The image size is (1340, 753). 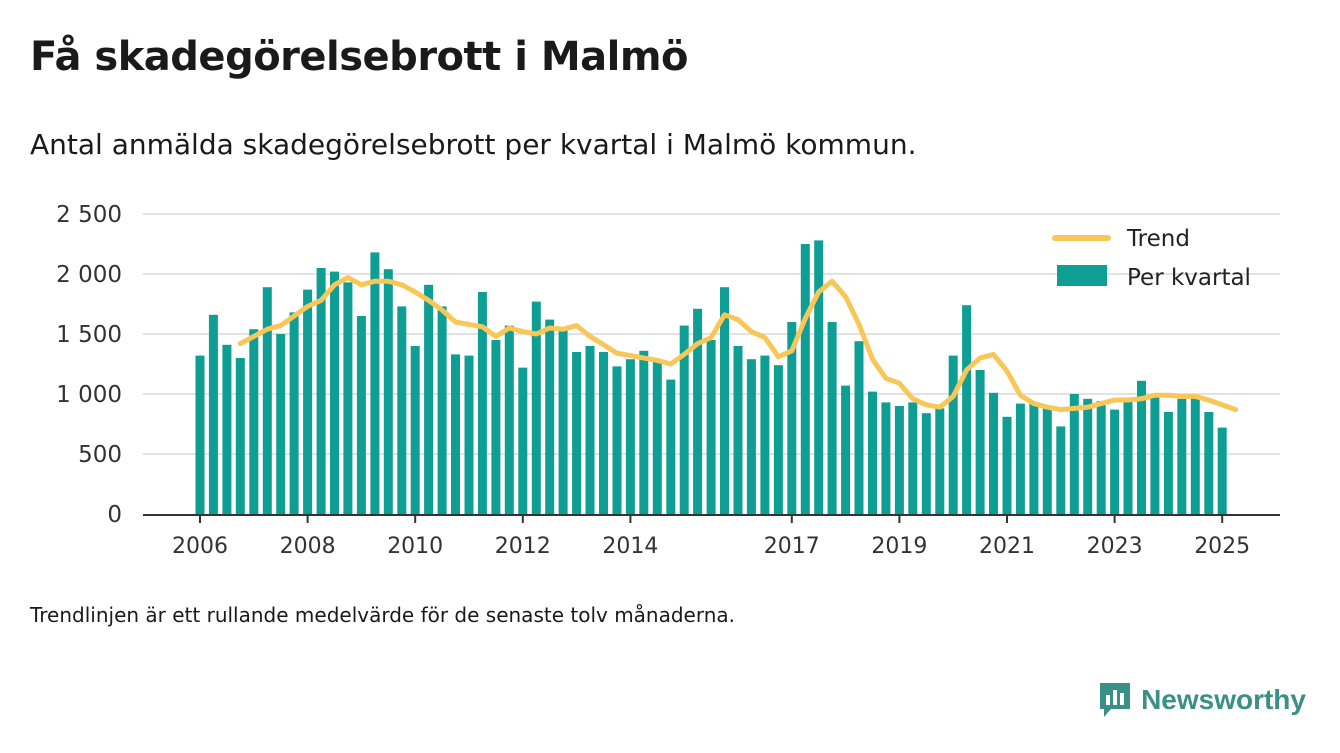 I want to click on x-tick-label: 2010, so click(x=415, y=546).